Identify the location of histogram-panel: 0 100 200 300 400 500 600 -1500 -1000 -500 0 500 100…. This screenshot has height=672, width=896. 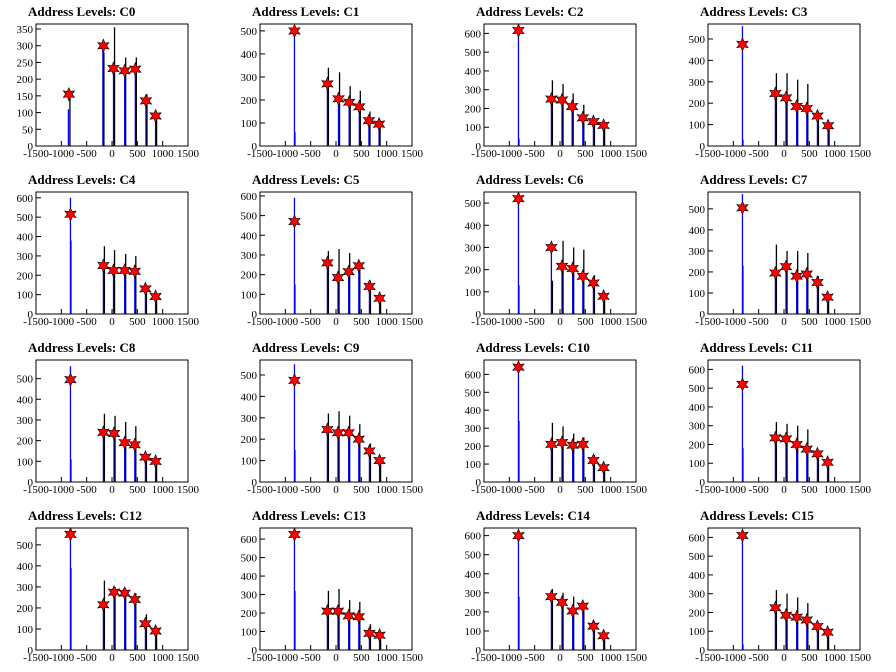
(336, 588).